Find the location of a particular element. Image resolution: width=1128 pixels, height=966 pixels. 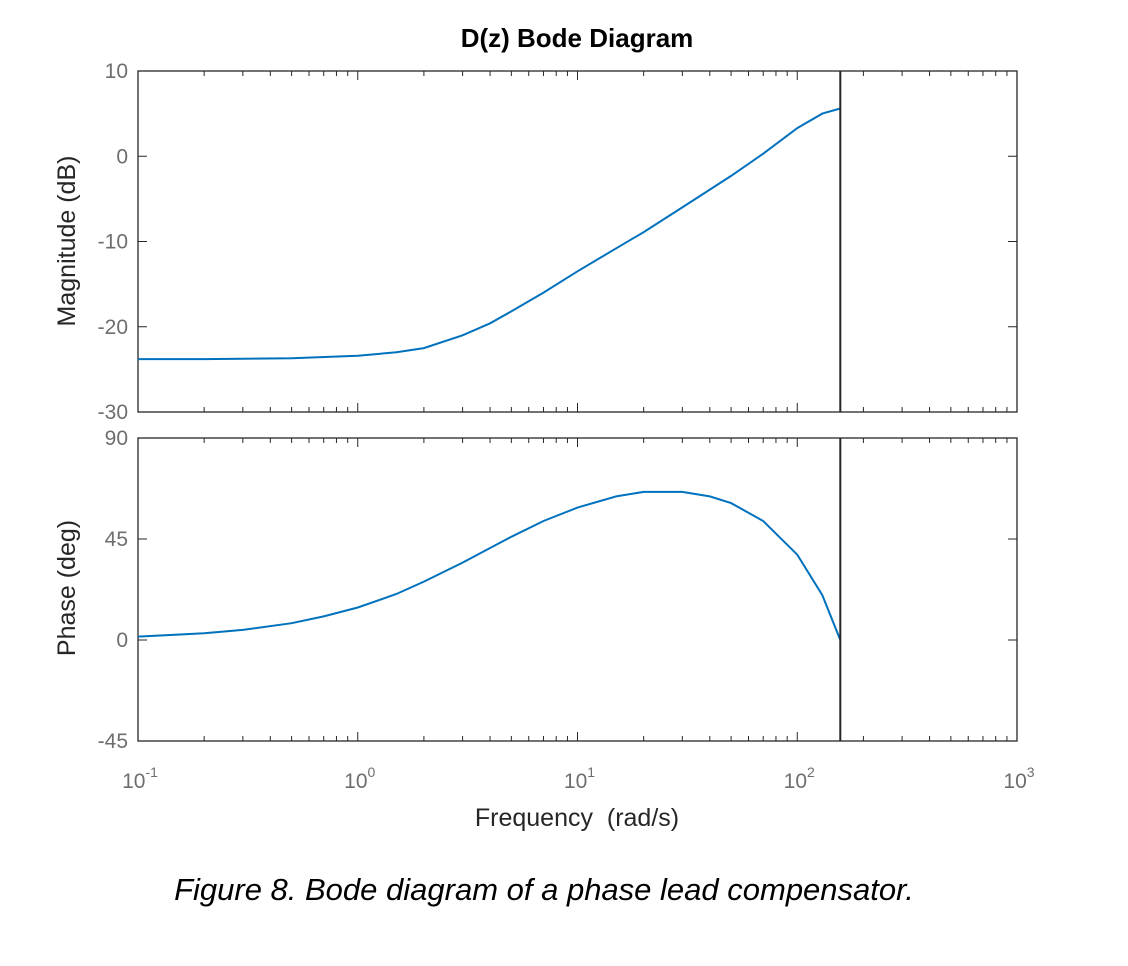

chart-title: D(z) Bode Diagram is located at coordinates (577, 38).